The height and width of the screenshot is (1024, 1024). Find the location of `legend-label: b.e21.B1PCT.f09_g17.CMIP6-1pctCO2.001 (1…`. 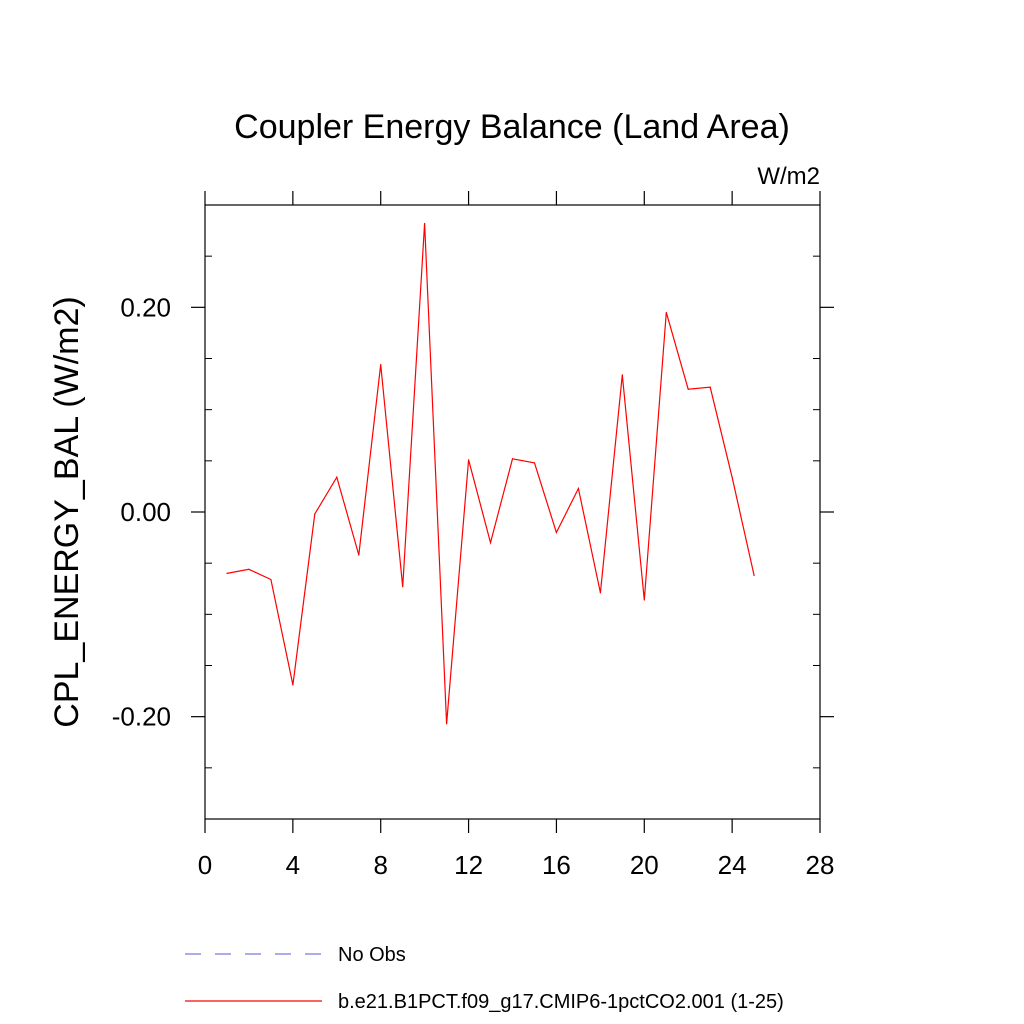

legend-label: b.e21.B1PCT.f09_g17.CMIP6-1pctCO2.001 (1… is located at coordinates (561, 1002).